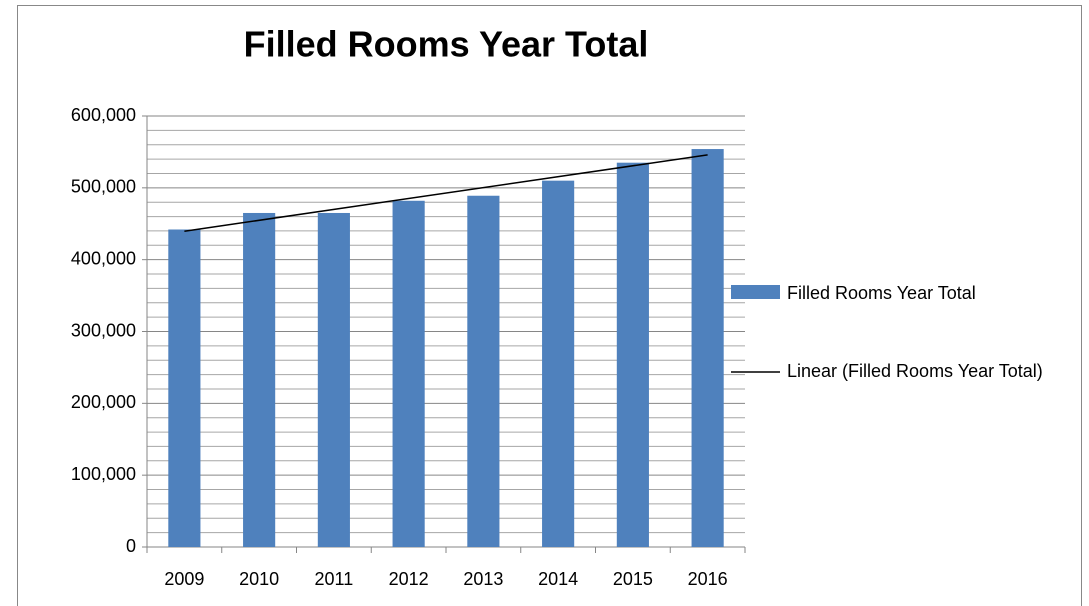  What do you see at coordinates (558, 579) in the screenshot?
I see `x-tick-label: 2014` at bounding box center [558, 579].